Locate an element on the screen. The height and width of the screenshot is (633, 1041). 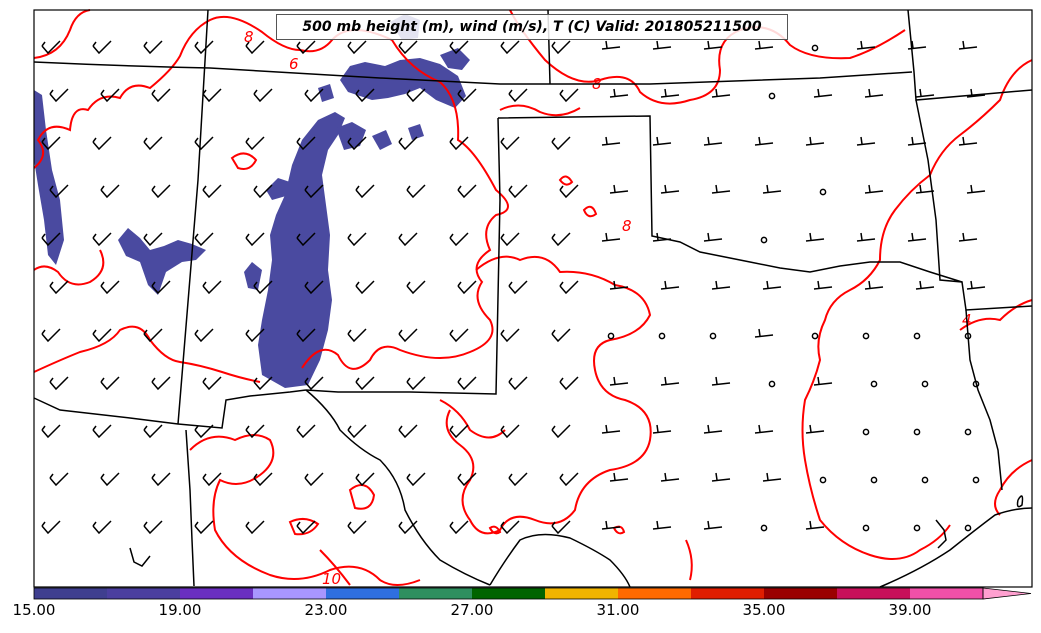
colorbar-tick-label: 23.00 is located at coordinates (326, 610).